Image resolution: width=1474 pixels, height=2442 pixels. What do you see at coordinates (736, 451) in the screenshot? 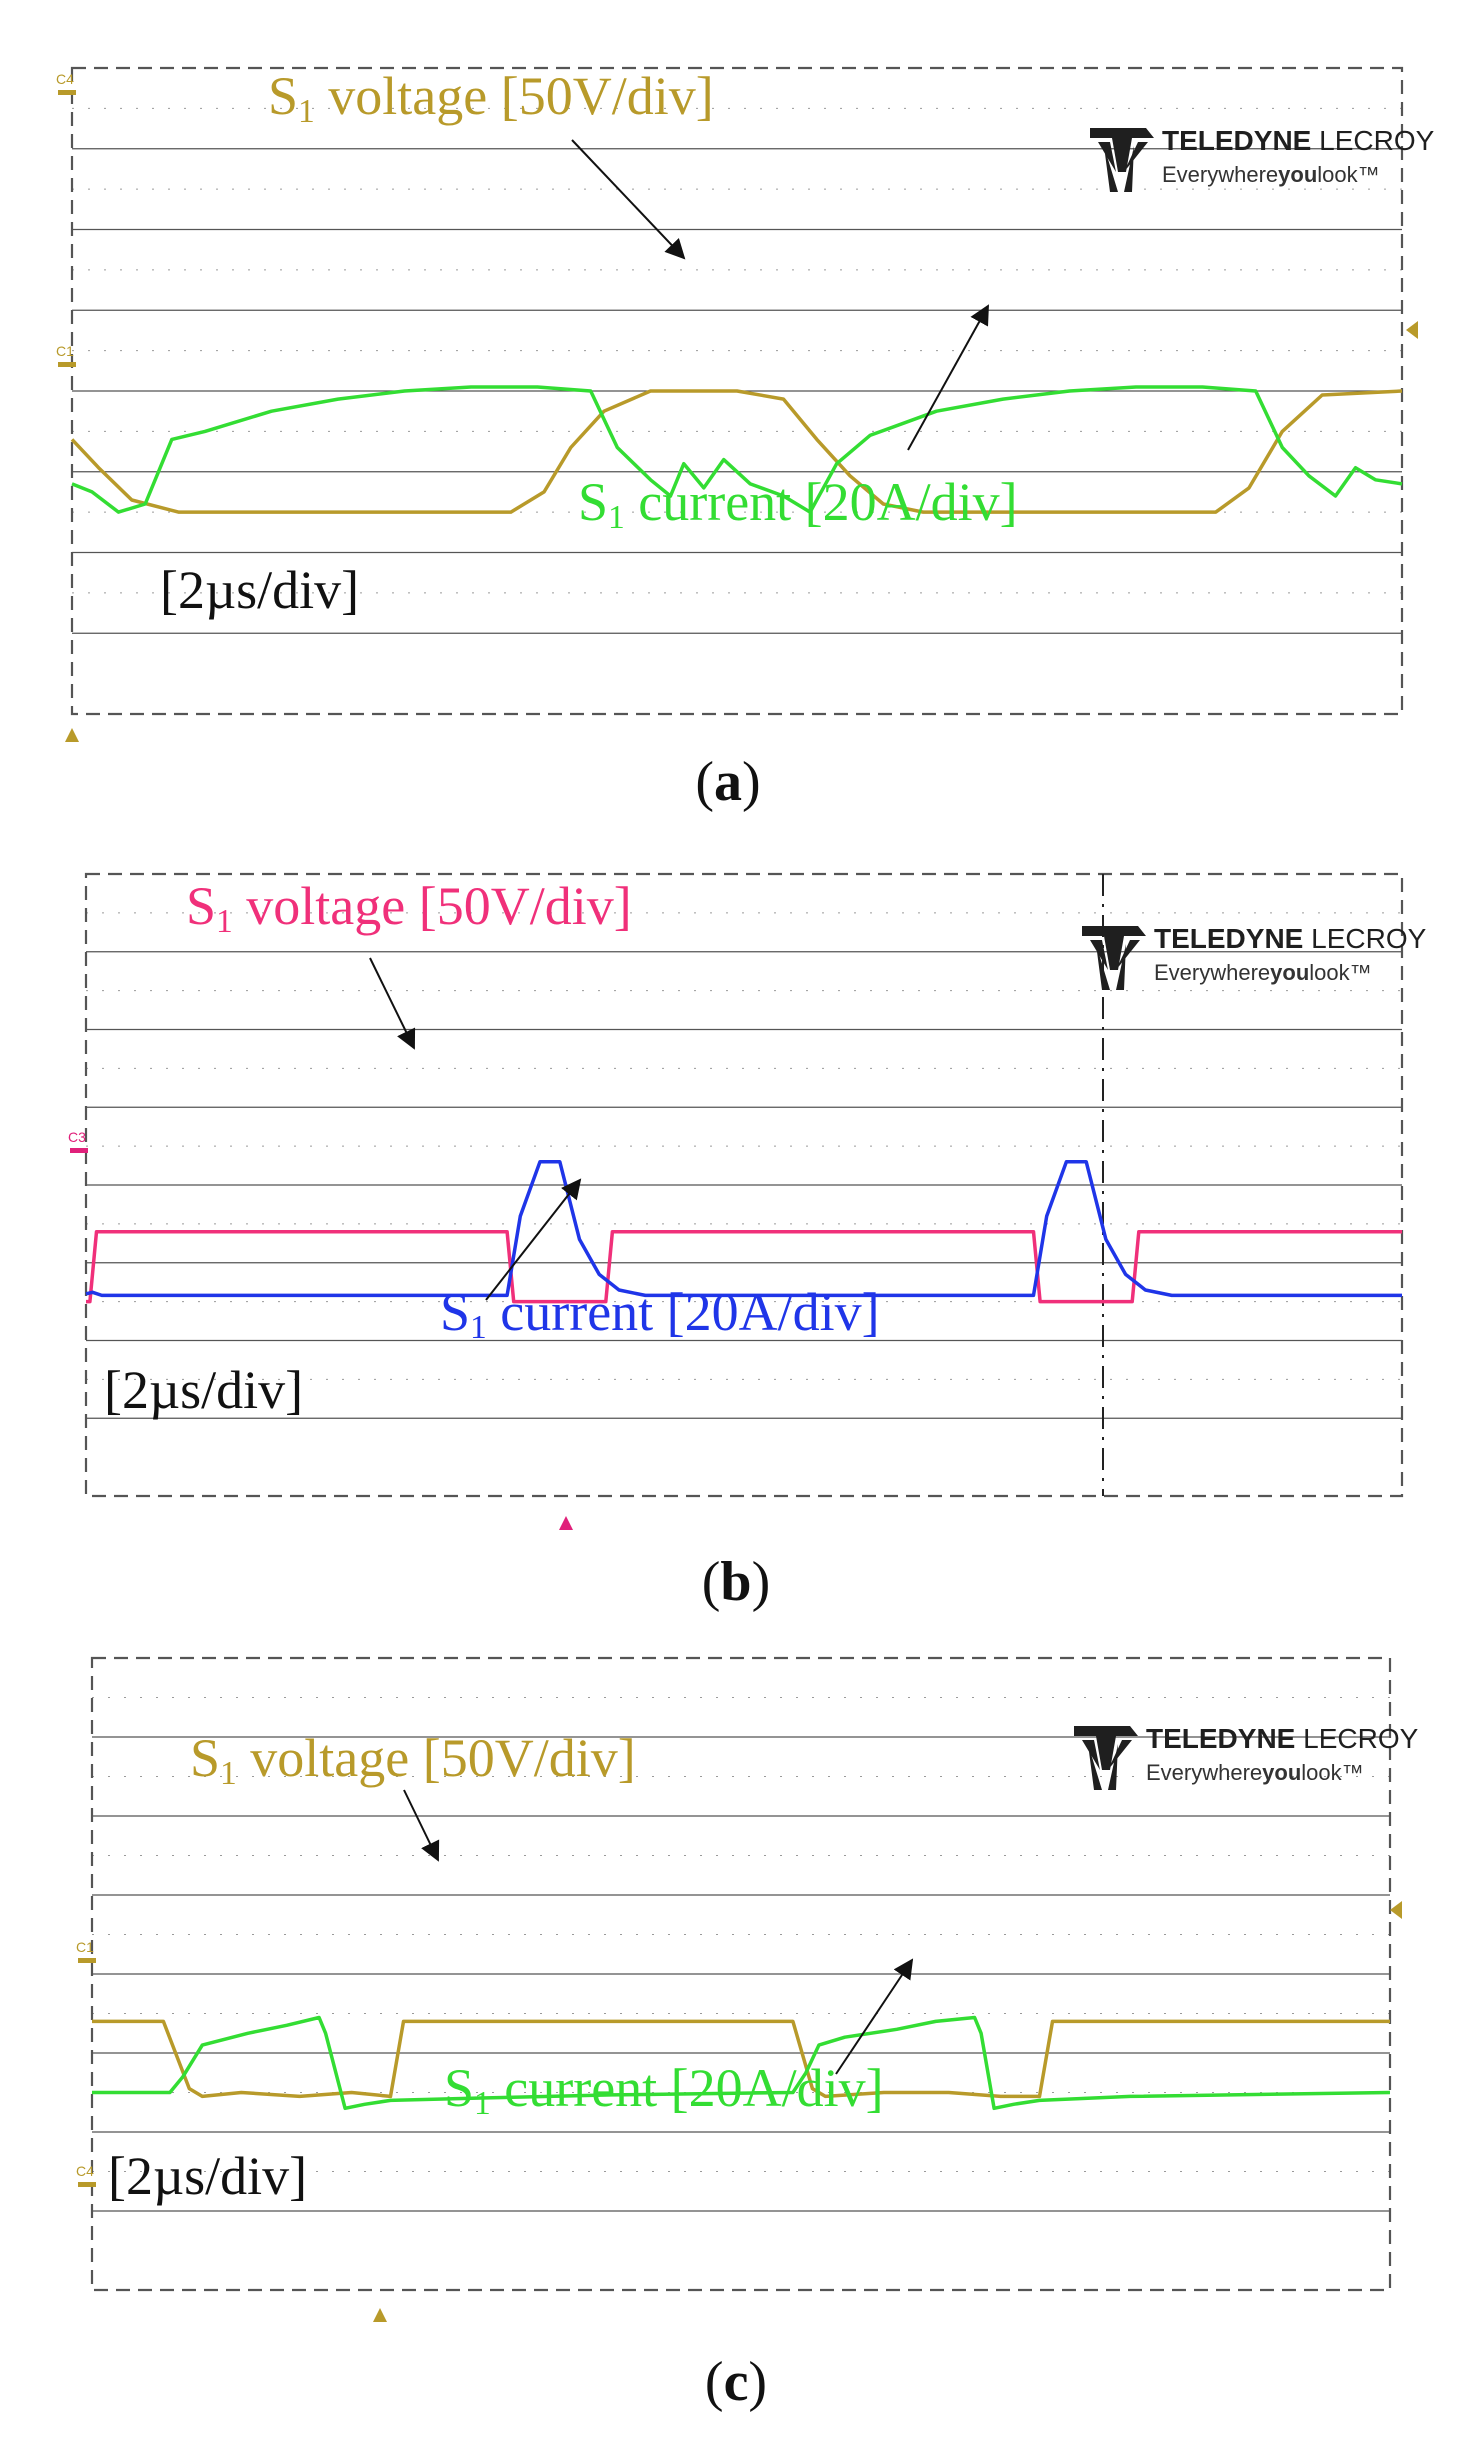
I see `voltage-trace-a` at bounding box center [736, 451].